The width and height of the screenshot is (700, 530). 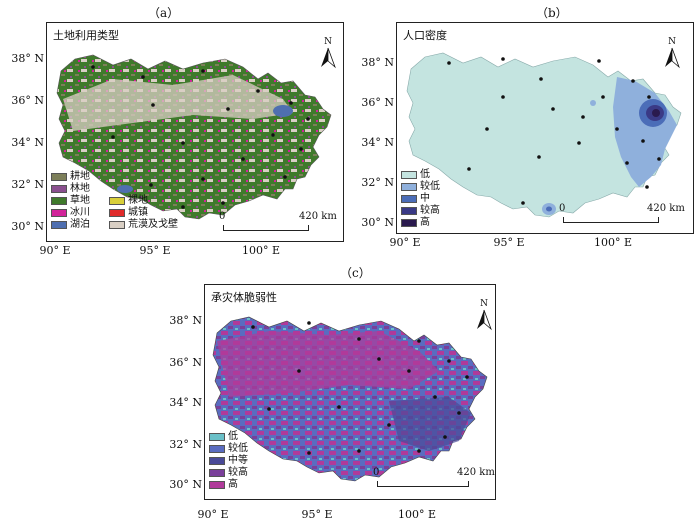 I want to click on legend-item: 冰川, so click(x=70, y=213).